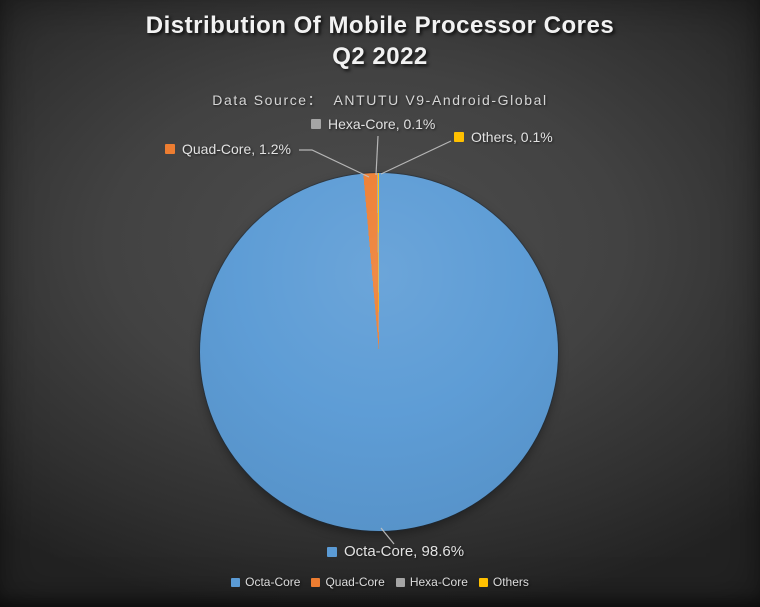  I want to click on legend: Octa-Core Quad-Core Hexa-Core Others, so click(380, 582).